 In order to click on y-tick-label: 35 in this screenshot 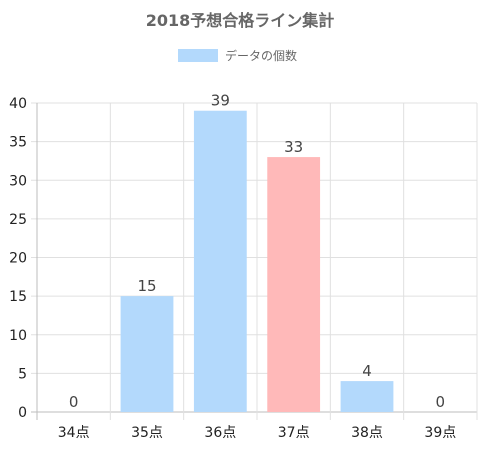, I will do `click(18, 143)`.